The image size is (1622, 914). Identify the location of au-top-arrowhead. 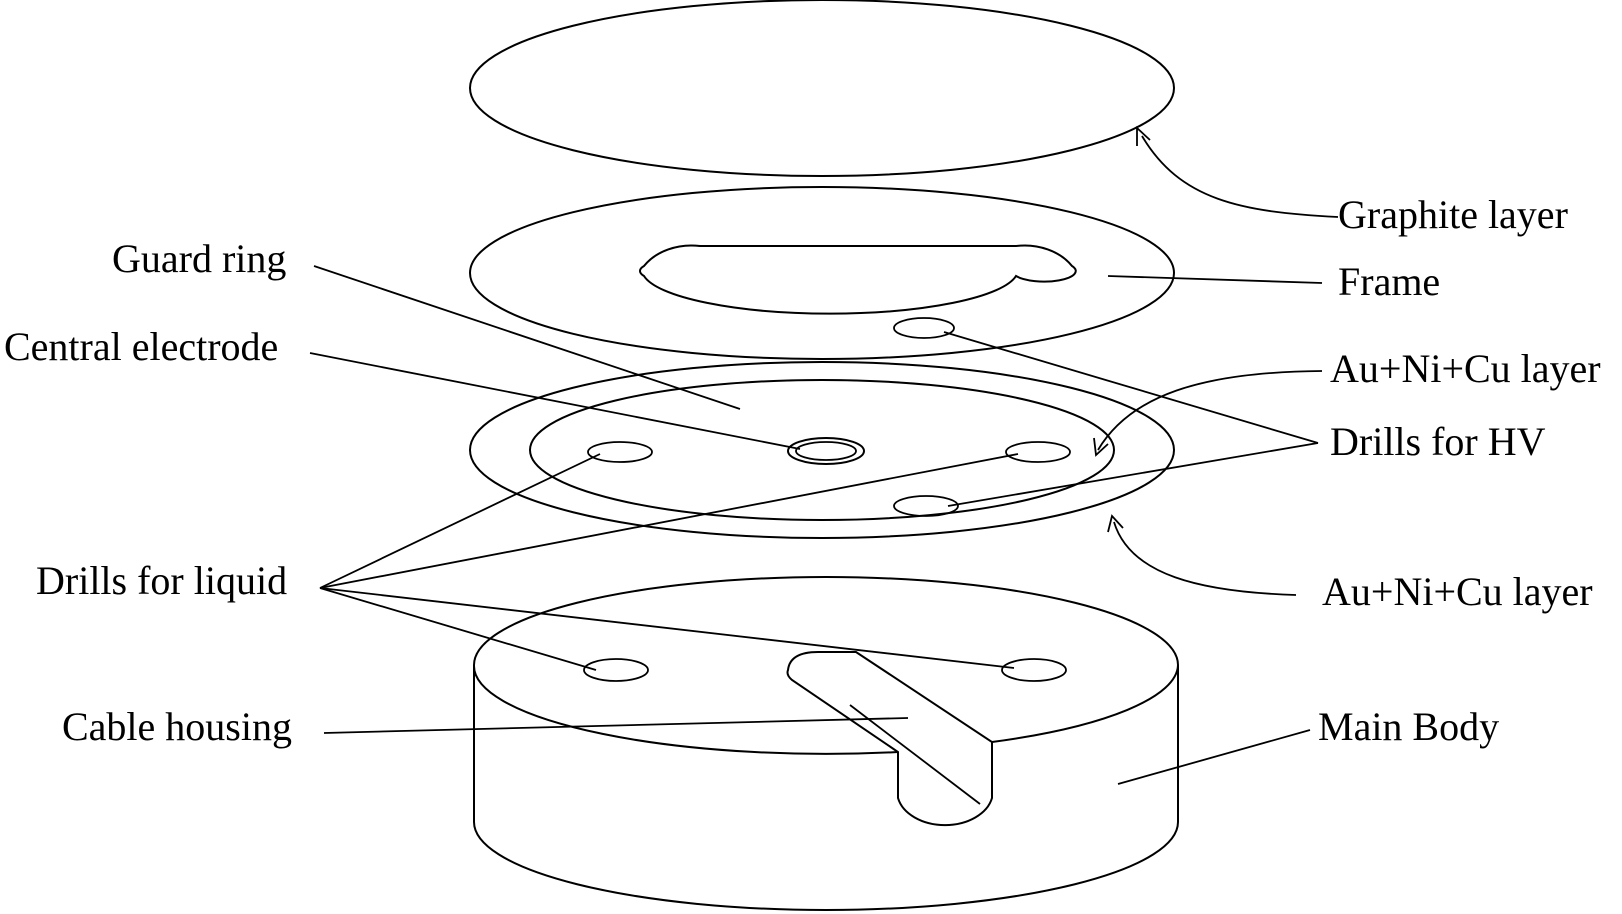
(1101, 447).